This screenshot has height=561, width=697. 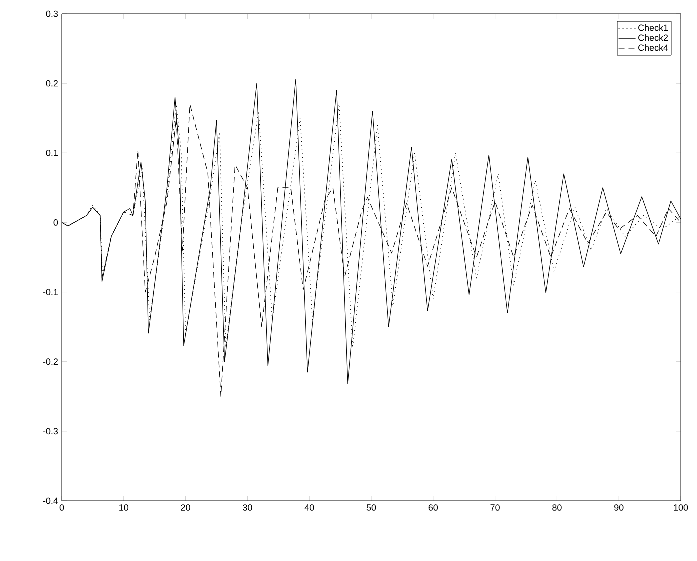 I want to click on y-tick-label: 0.2, so click(x=52, y=83).